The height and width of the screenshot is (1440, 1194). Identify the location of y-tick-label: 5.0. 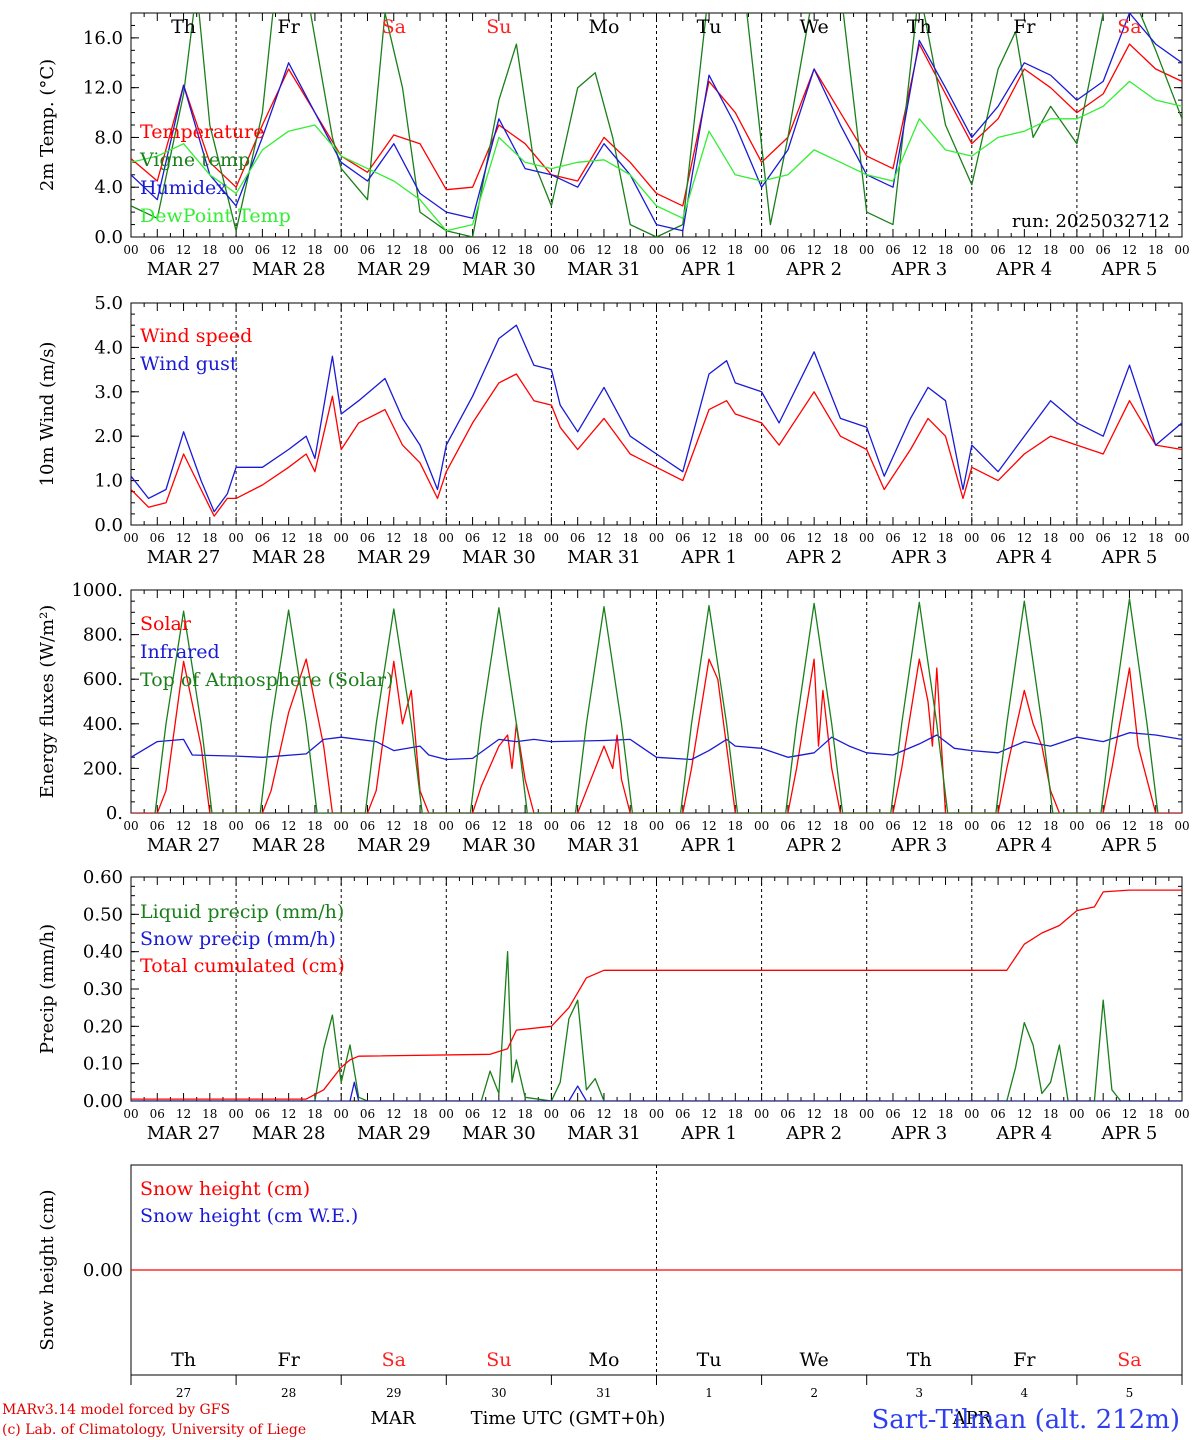
(108, 303).